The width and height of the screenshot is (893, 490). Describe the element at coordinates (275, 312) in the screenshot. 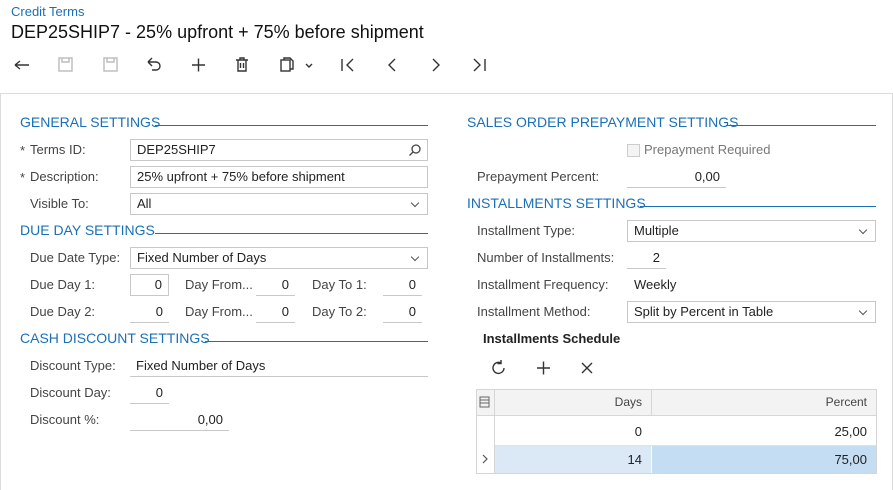

I see `day-from-2-input: 0` at that location.